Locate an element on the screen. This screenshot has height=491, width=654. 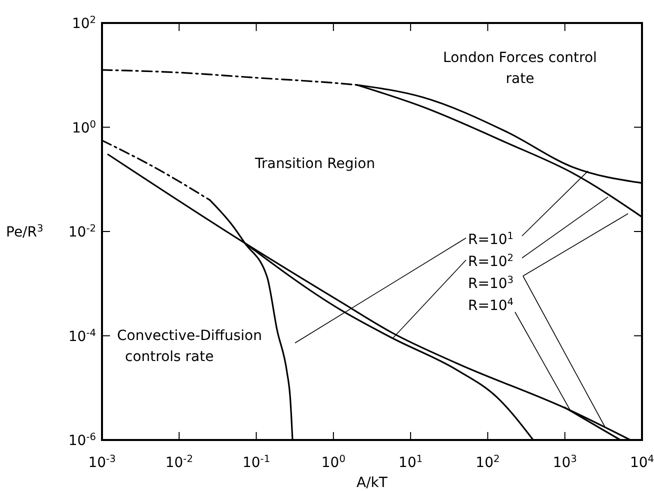
x-tick-label: 10$^{3}$ is located at coordinates (564, 462).